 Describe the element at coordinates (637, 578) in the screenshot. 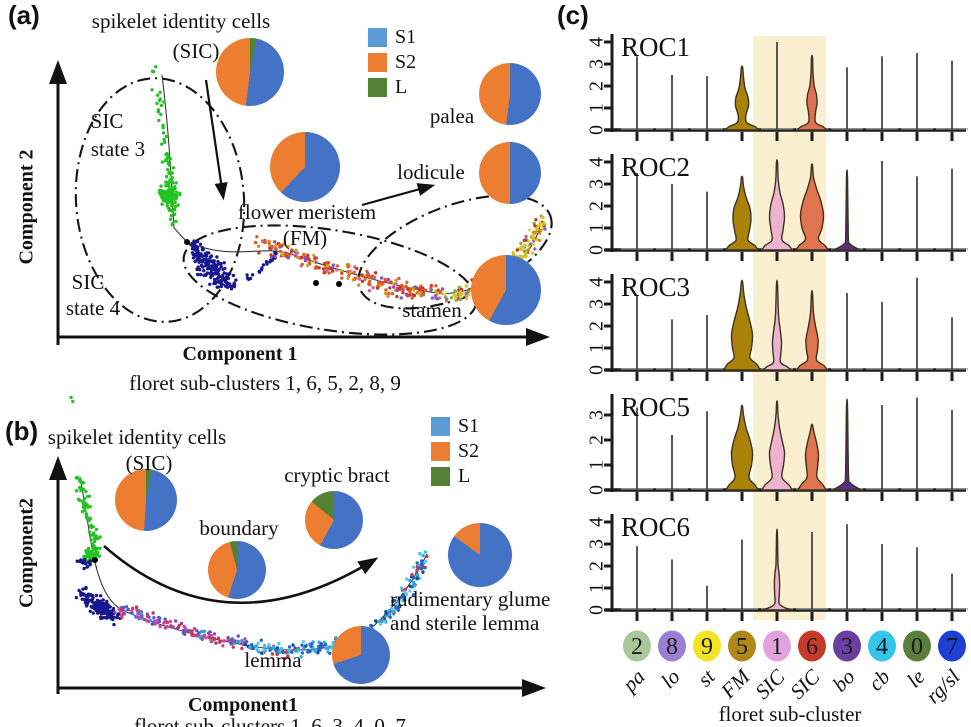

I see `violin-ROC6-pa2` at that location.